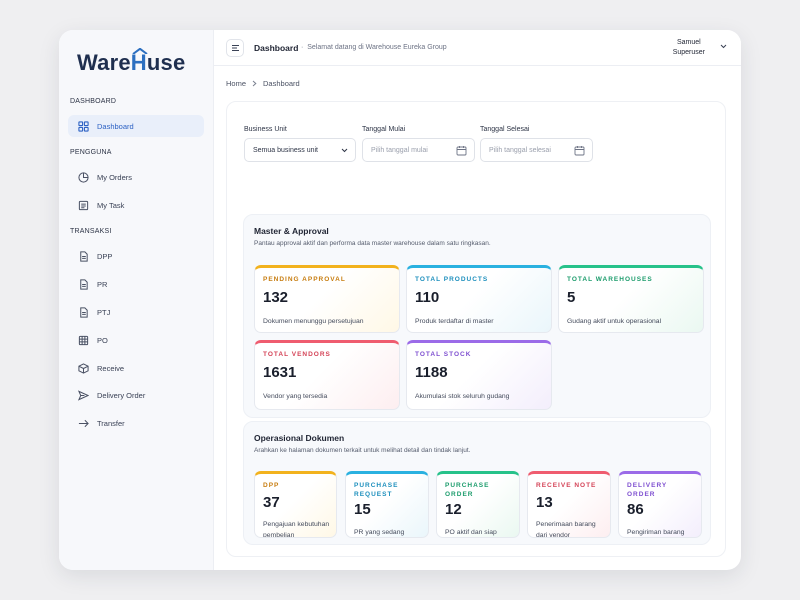 The image size is (800, 600). I want to click on breadcrumb: Home Dashboard, so click(263, 83).